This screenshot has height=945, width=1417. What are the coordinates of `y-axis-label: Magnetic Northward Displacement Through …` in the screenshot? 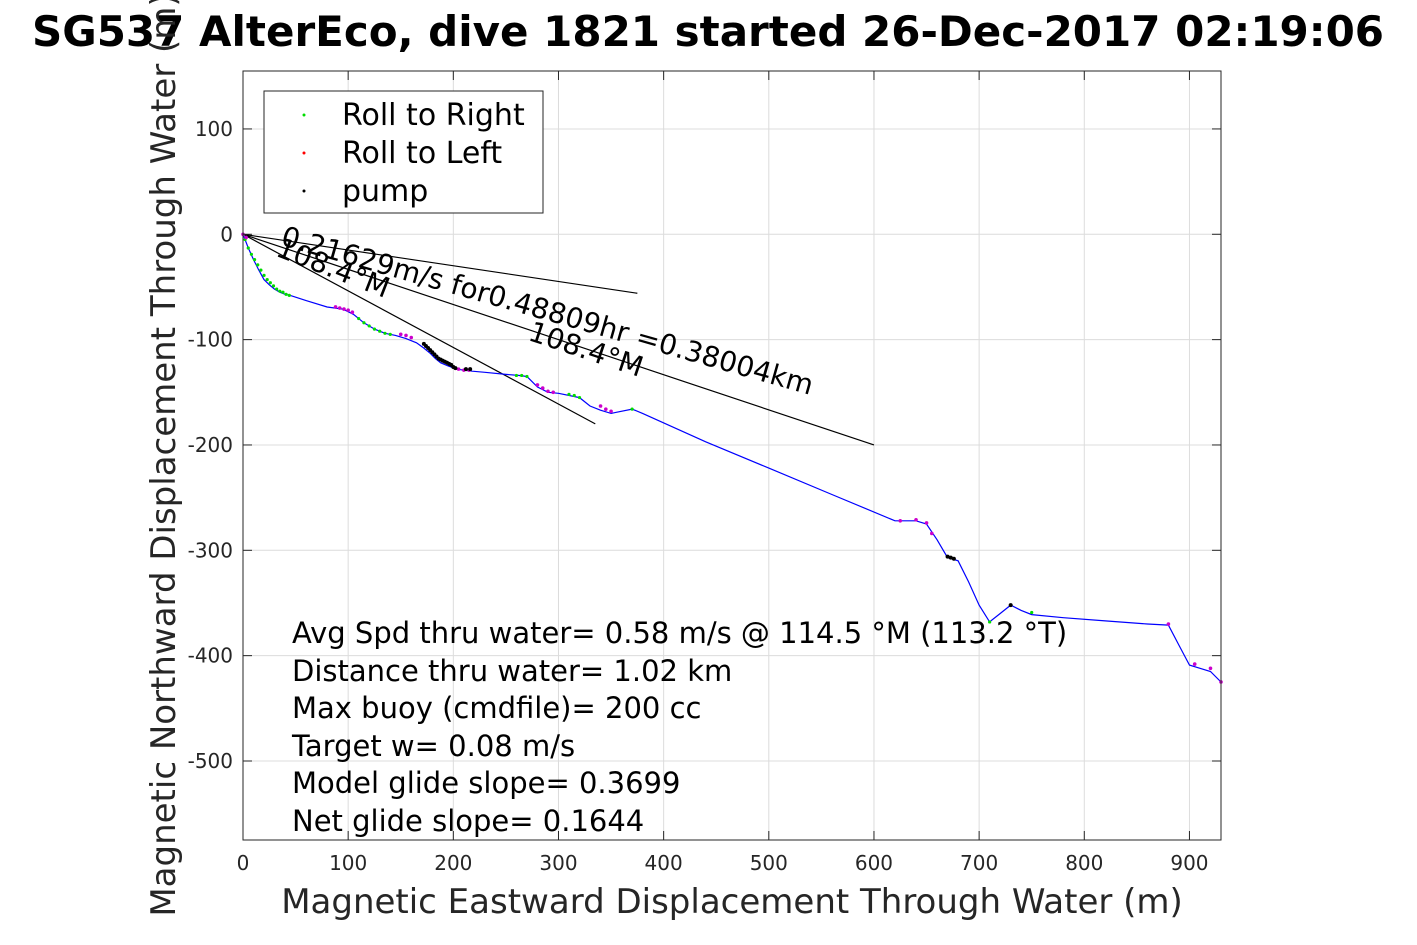 It's located at (164, 458).